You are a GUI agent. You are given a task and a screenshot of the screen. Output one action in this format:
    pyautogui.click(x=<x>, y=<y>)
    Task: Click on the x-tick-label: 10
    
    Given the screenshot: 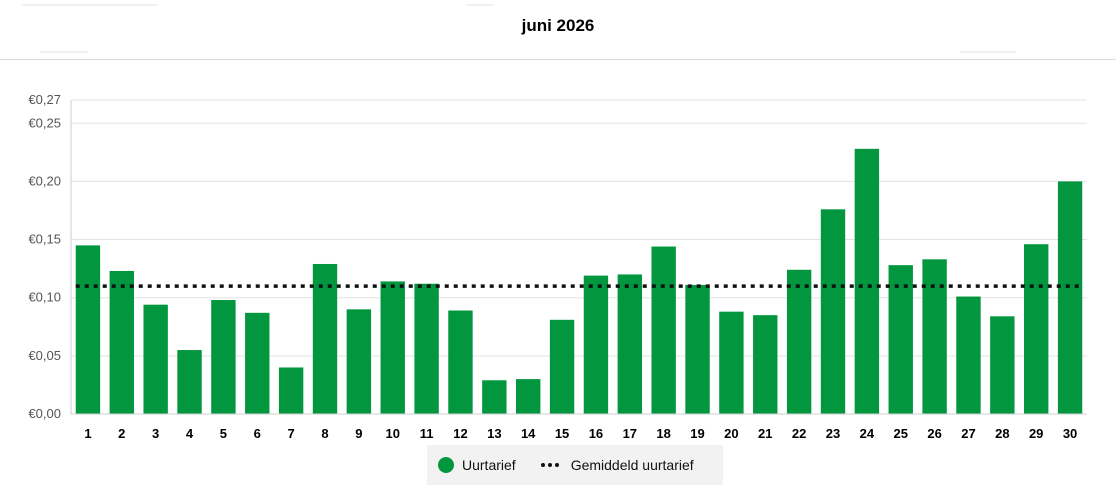 What is the action you would take?
    pyautogui.click(x=392, y=433)
    